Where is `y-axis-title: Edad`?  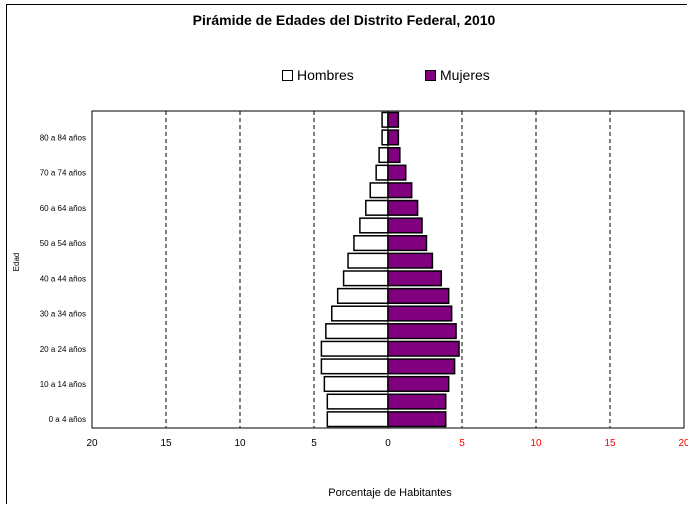
y-axis-title: Edad is located at coordinates (16, 262).